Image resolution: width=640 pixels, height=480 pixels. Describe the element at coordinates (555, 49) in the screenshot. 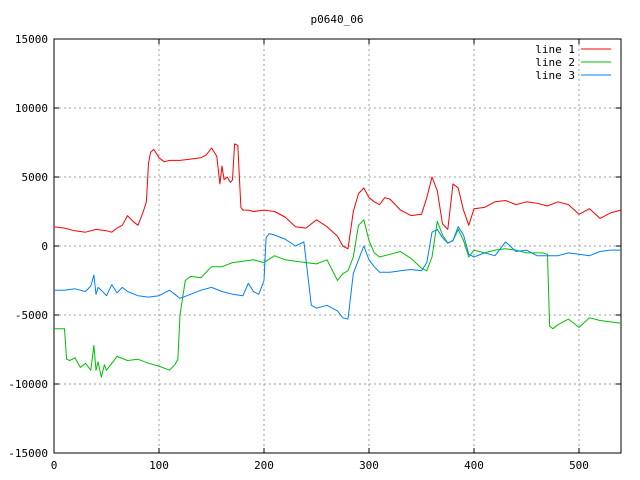

I see `legend-label-1: line 1` at that location.